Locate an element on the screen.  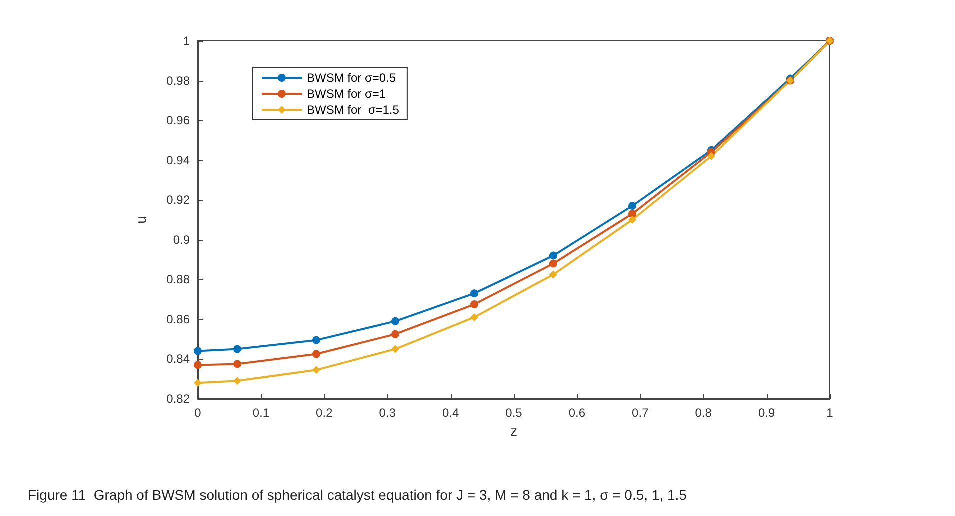
y-tick-label: 0.84 is located at coordinates (178, 359).